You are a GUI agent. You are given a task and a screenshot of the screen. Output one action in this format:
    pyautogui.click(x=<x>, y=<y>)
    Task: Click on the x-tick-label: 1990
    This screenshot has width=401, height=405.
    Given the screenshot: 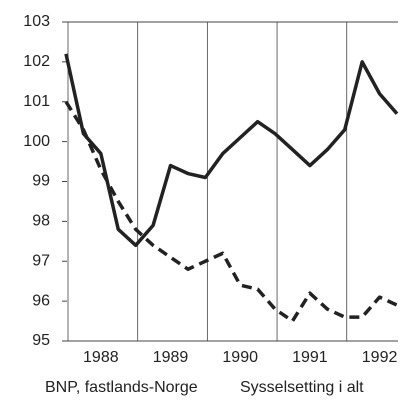 What is the action you would take?
    pyautogui.click(x=240, y=357)
    